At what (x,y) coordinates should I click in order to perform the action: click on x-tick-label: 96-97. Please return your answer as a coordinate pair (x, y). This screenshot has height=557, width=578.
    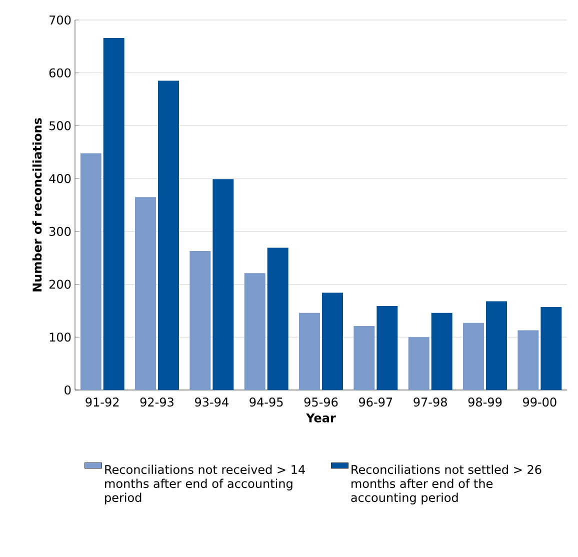
    Looking at the image, I should click on (375, 402).